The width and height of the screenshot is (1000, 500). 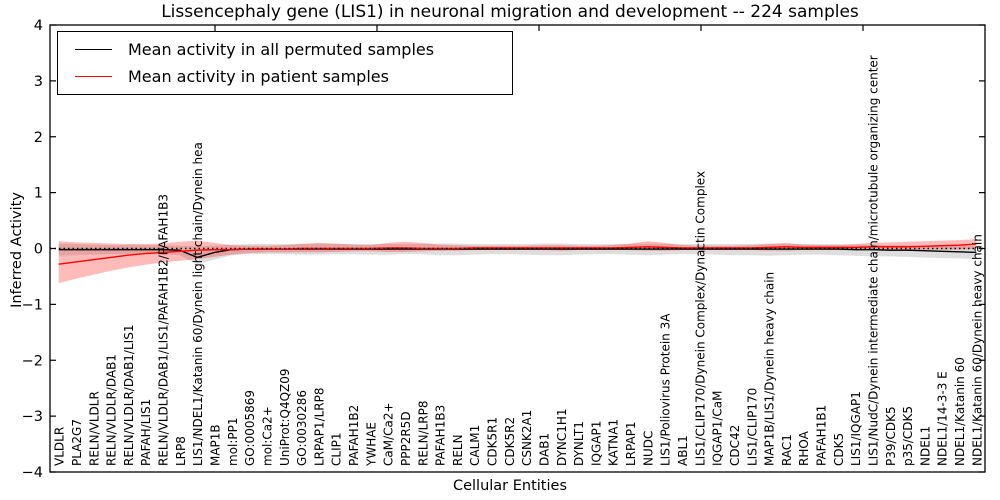 What do you see at coordinates (596, 443) in the screenshot?
I see `category-label: IQGAP1` at bounding box center [596, 443].